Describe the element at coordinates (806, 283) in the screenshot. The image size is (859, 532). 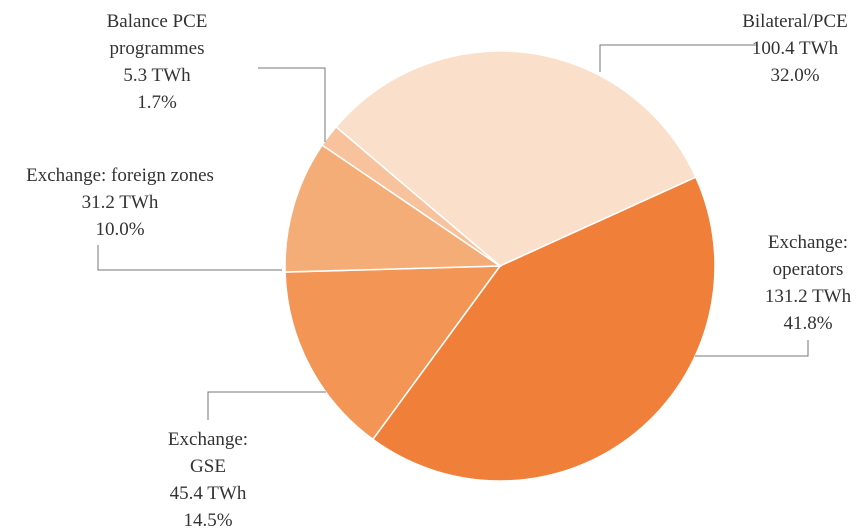
I see `slice-label: Exchange: operators 131.2 TWh 41.8%` at that location.